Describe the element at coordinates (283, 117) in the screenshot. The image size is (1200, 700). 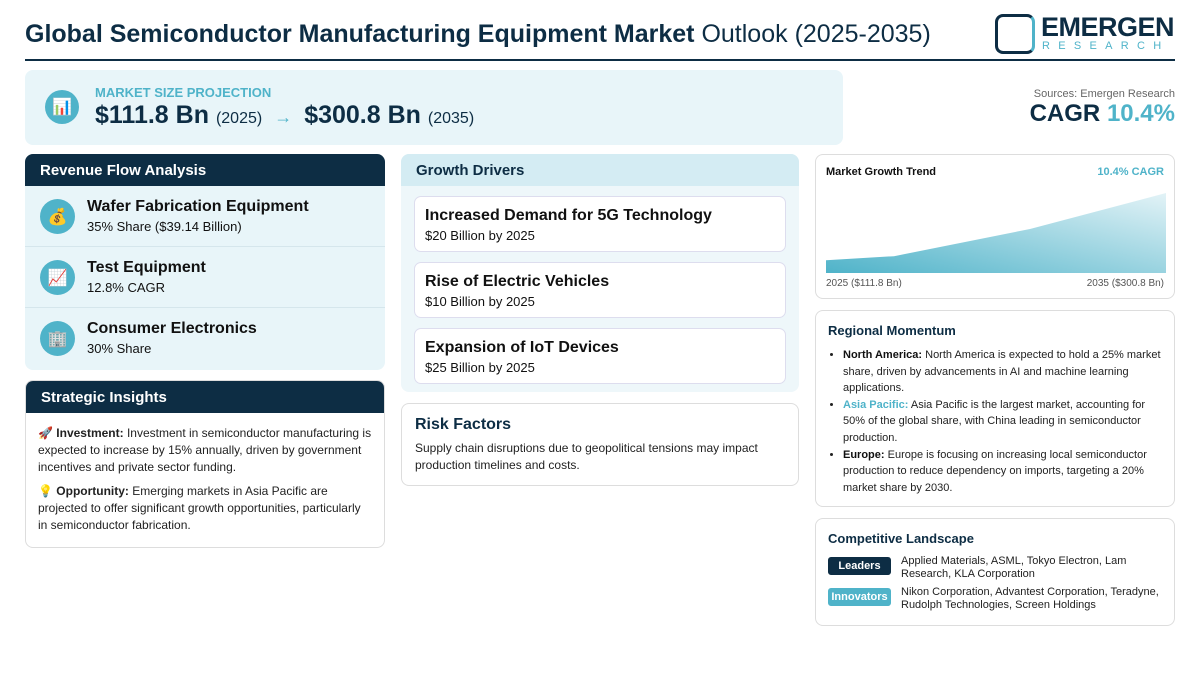
I see `arrow-right-icon: →` at that location.